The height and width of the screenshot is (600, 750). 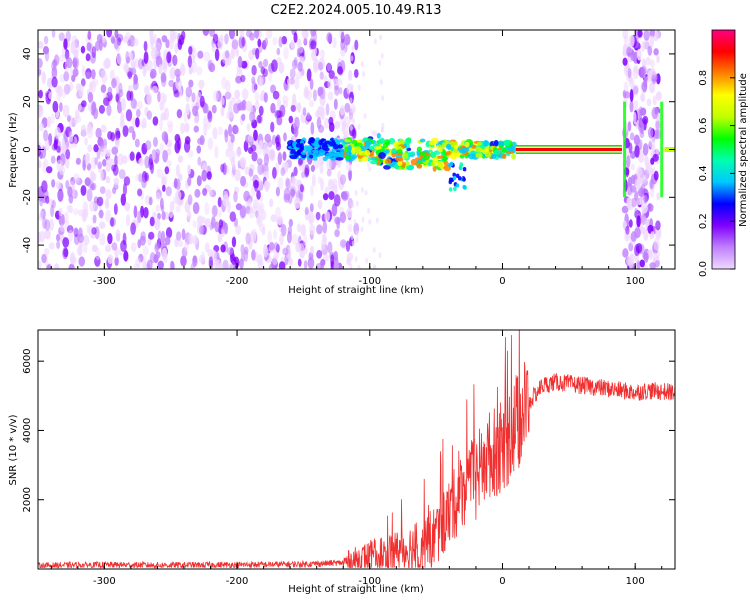 What do you see at coordinates (356, 589) in the screenshot?
I see `snr-x-label: Height of straight line (km)` at bounding box center [356, 589].